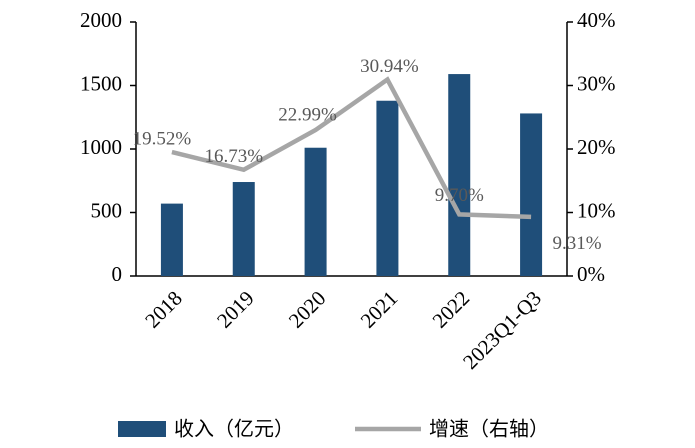  What do you see at coordinates (307, 309) in the screenshot?
I see `x-tick-label: 2020` at bounding box center [307, 309].